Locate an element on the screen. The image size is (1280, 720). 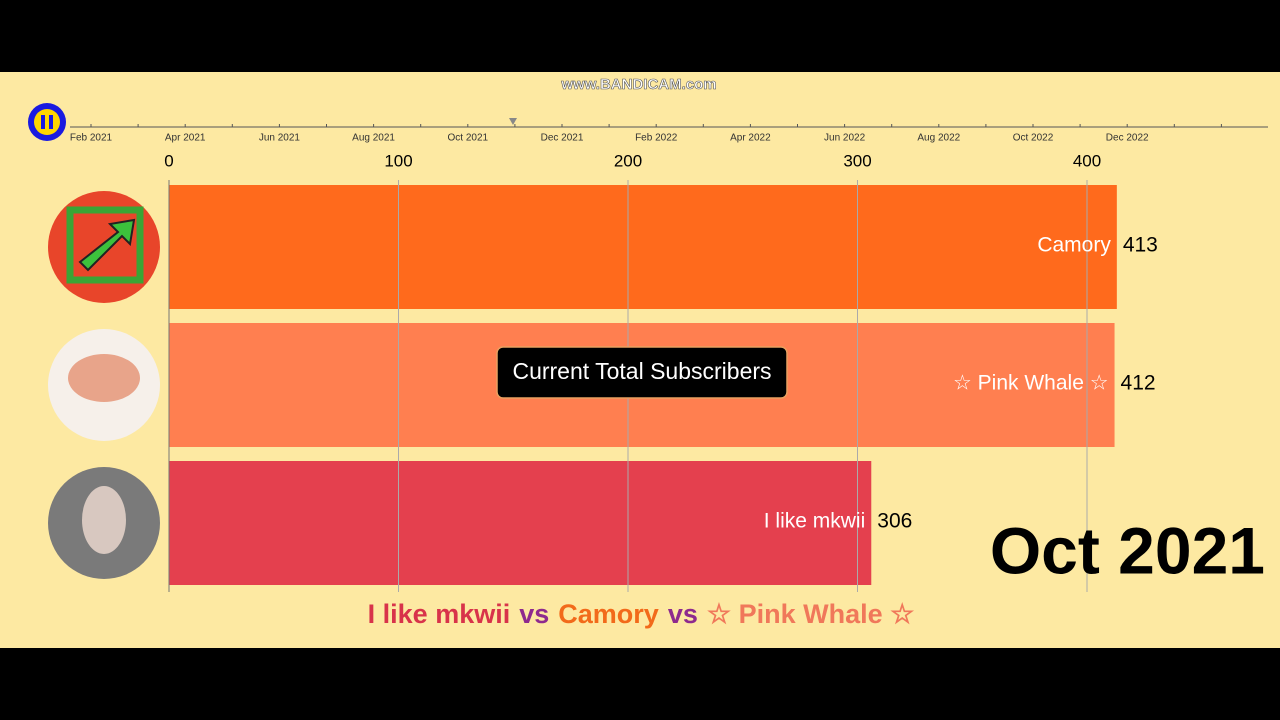
x-tick-label: 400 is located at coordinates (1087, 160).